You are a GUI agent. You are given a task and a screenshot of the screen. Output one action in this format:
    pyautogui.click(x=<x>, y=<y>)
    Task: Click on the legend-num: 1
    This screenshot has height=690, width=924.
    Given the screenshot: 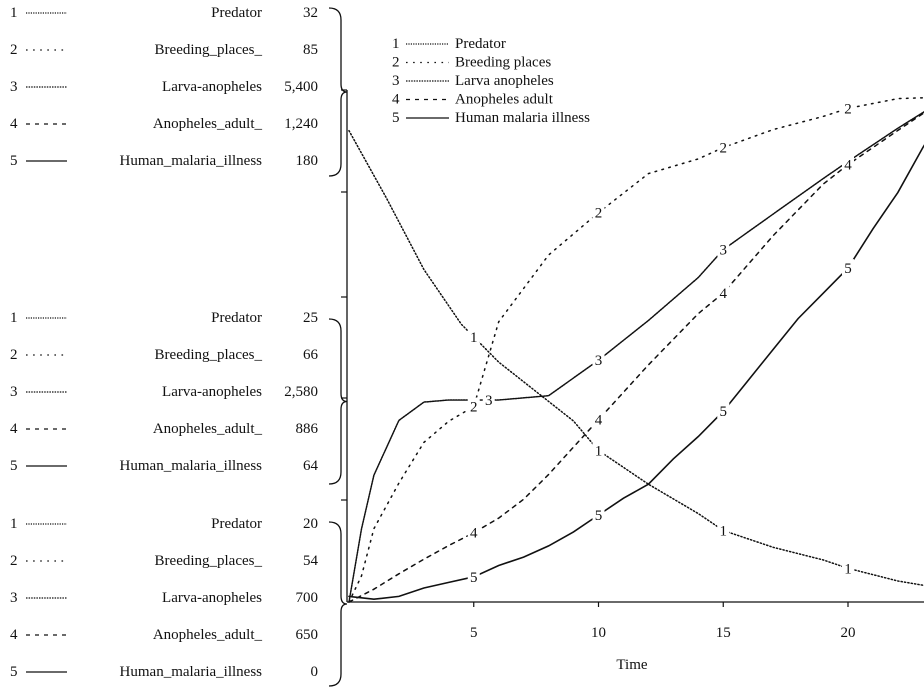 What is the action you would take?
    pyautogui.click(x=396, y=44)
    